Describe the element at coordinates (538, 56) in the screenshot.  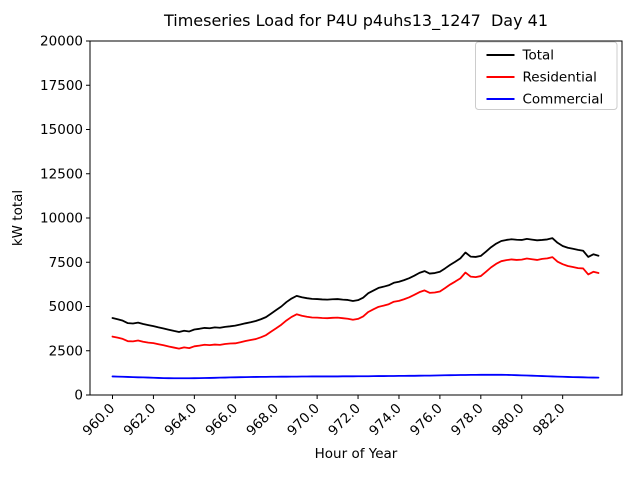
I see `legend-label-total: Total` at that location.